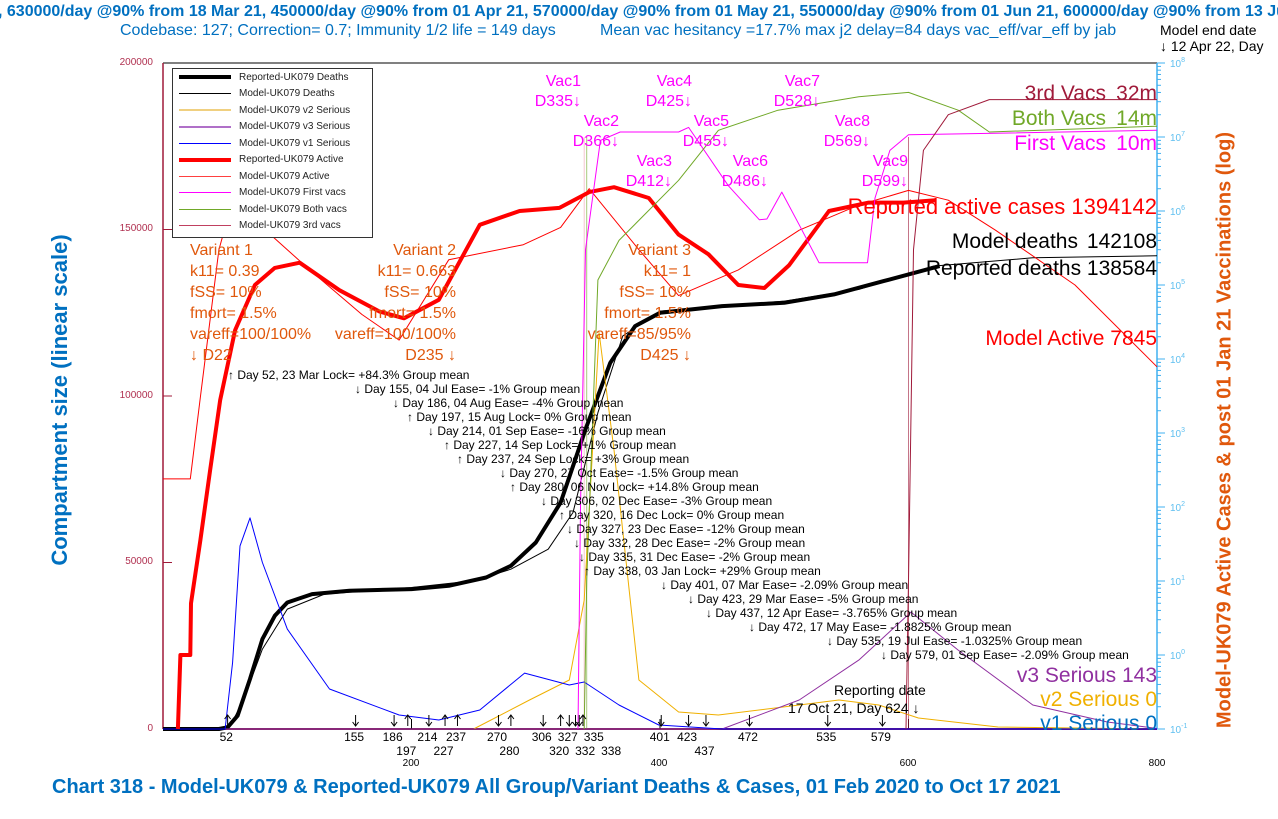 The image size is (1278, 819). I want to click on x-tick: 600, so click(908, 763).